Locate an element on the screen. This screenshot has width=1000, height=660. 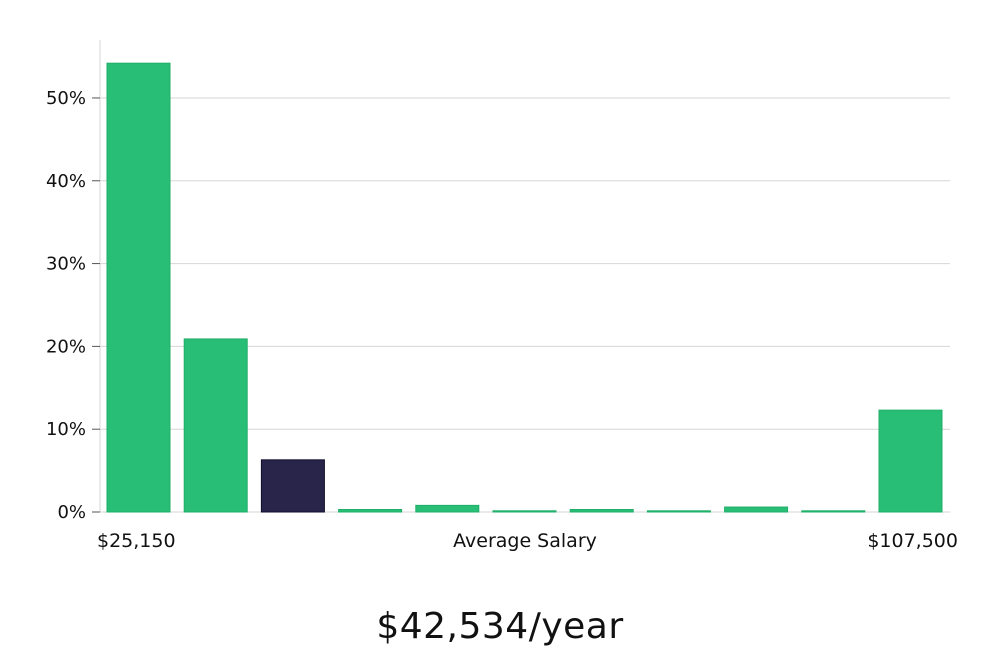
y-tick-label: 30% is located at coordinates (66, 264).